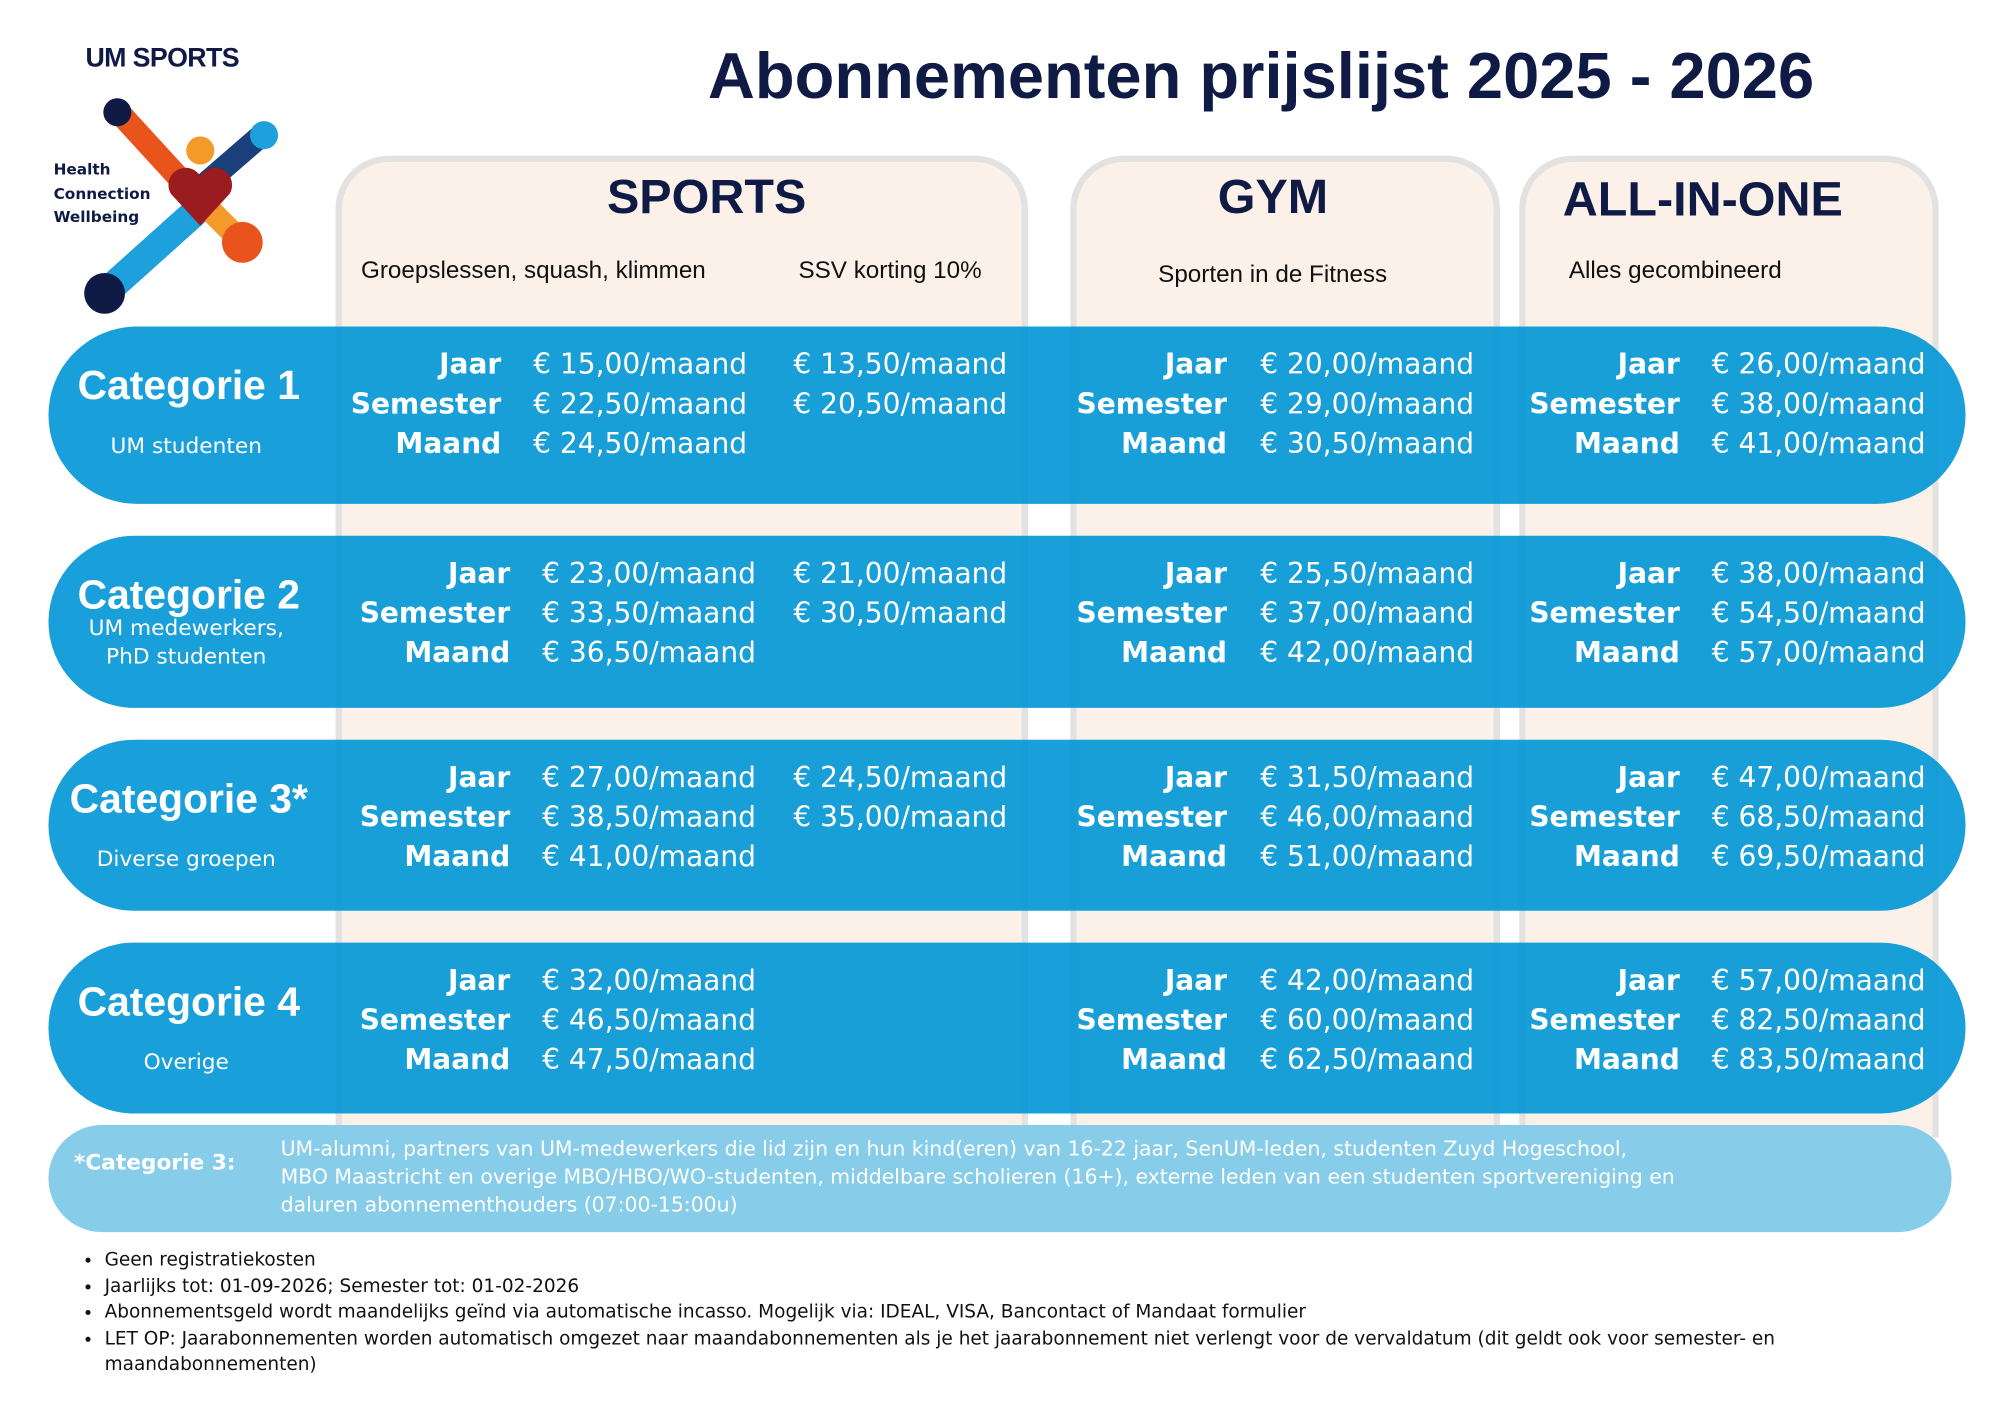 Image resolution: width=2000 pixels, height=1414 pixels. I want to click on price: € 60,00/maand, so click(1367, 1021).